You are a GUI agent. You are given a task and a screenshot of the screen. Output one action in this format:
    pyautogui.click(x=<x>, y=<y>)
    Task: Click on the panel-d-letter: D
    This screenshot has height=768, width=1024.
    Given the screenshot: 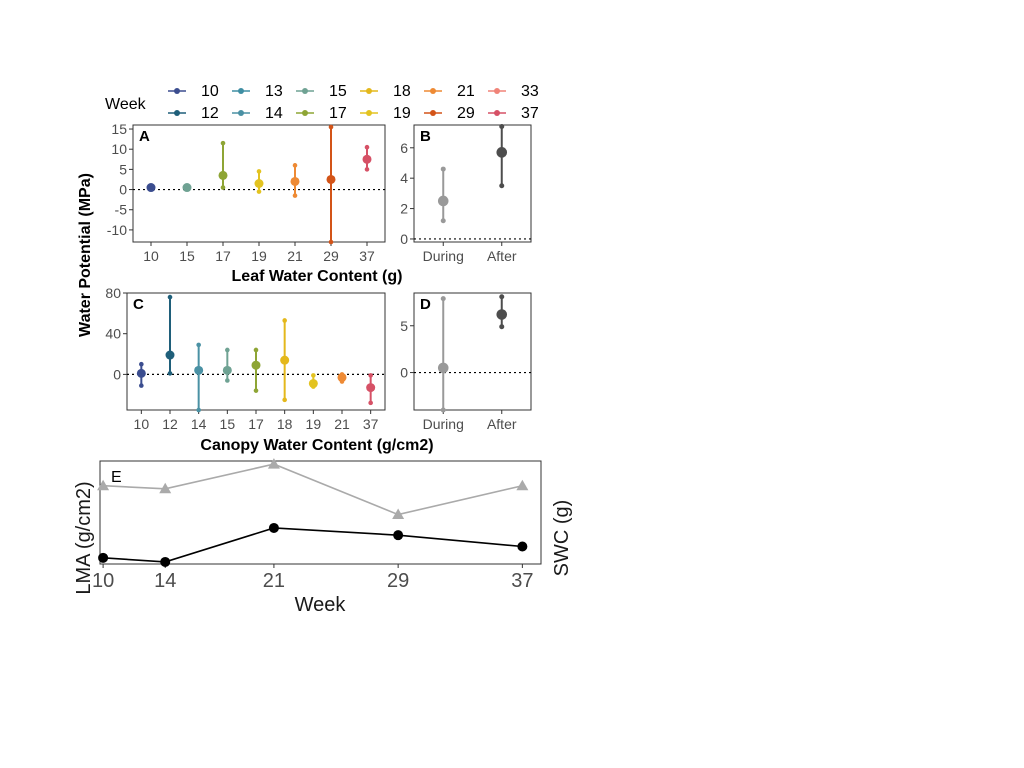 What is the action you would take?
    pyautogui.click(x=425, y=304)
    